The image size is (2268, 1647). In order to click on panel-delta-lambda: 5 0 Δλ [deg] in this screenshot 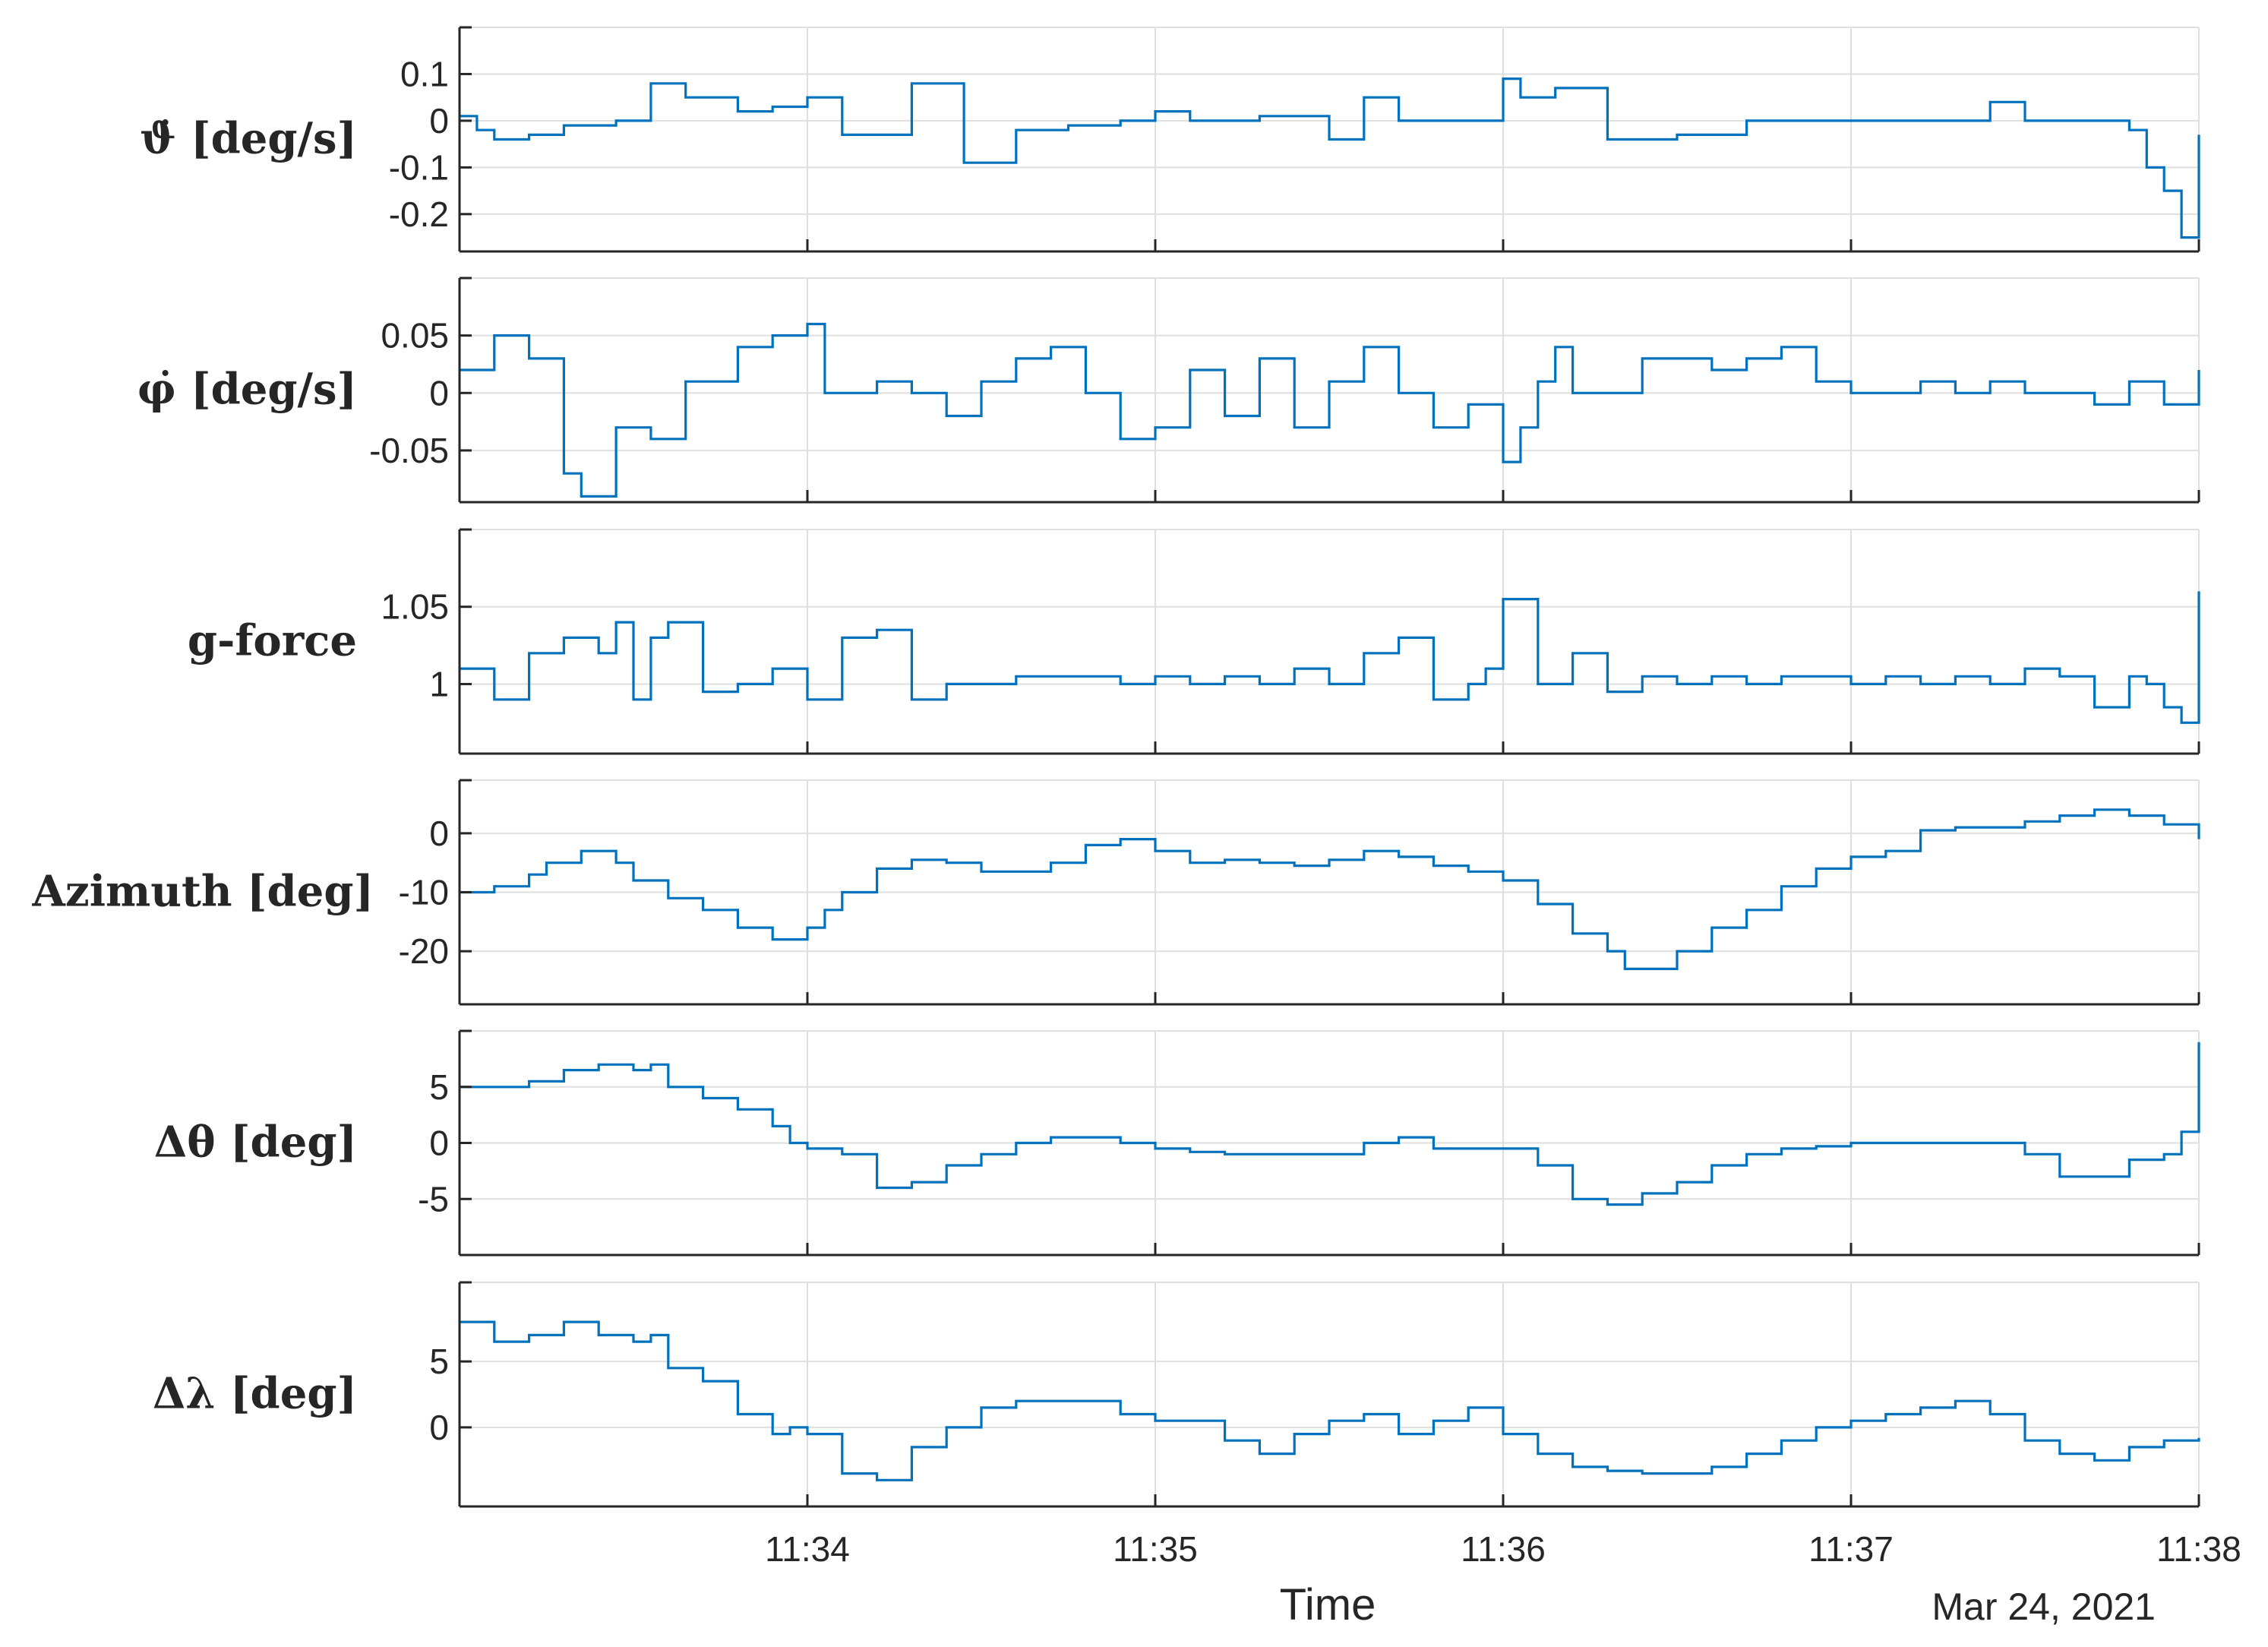, I will do `click(1176, 1394)`.